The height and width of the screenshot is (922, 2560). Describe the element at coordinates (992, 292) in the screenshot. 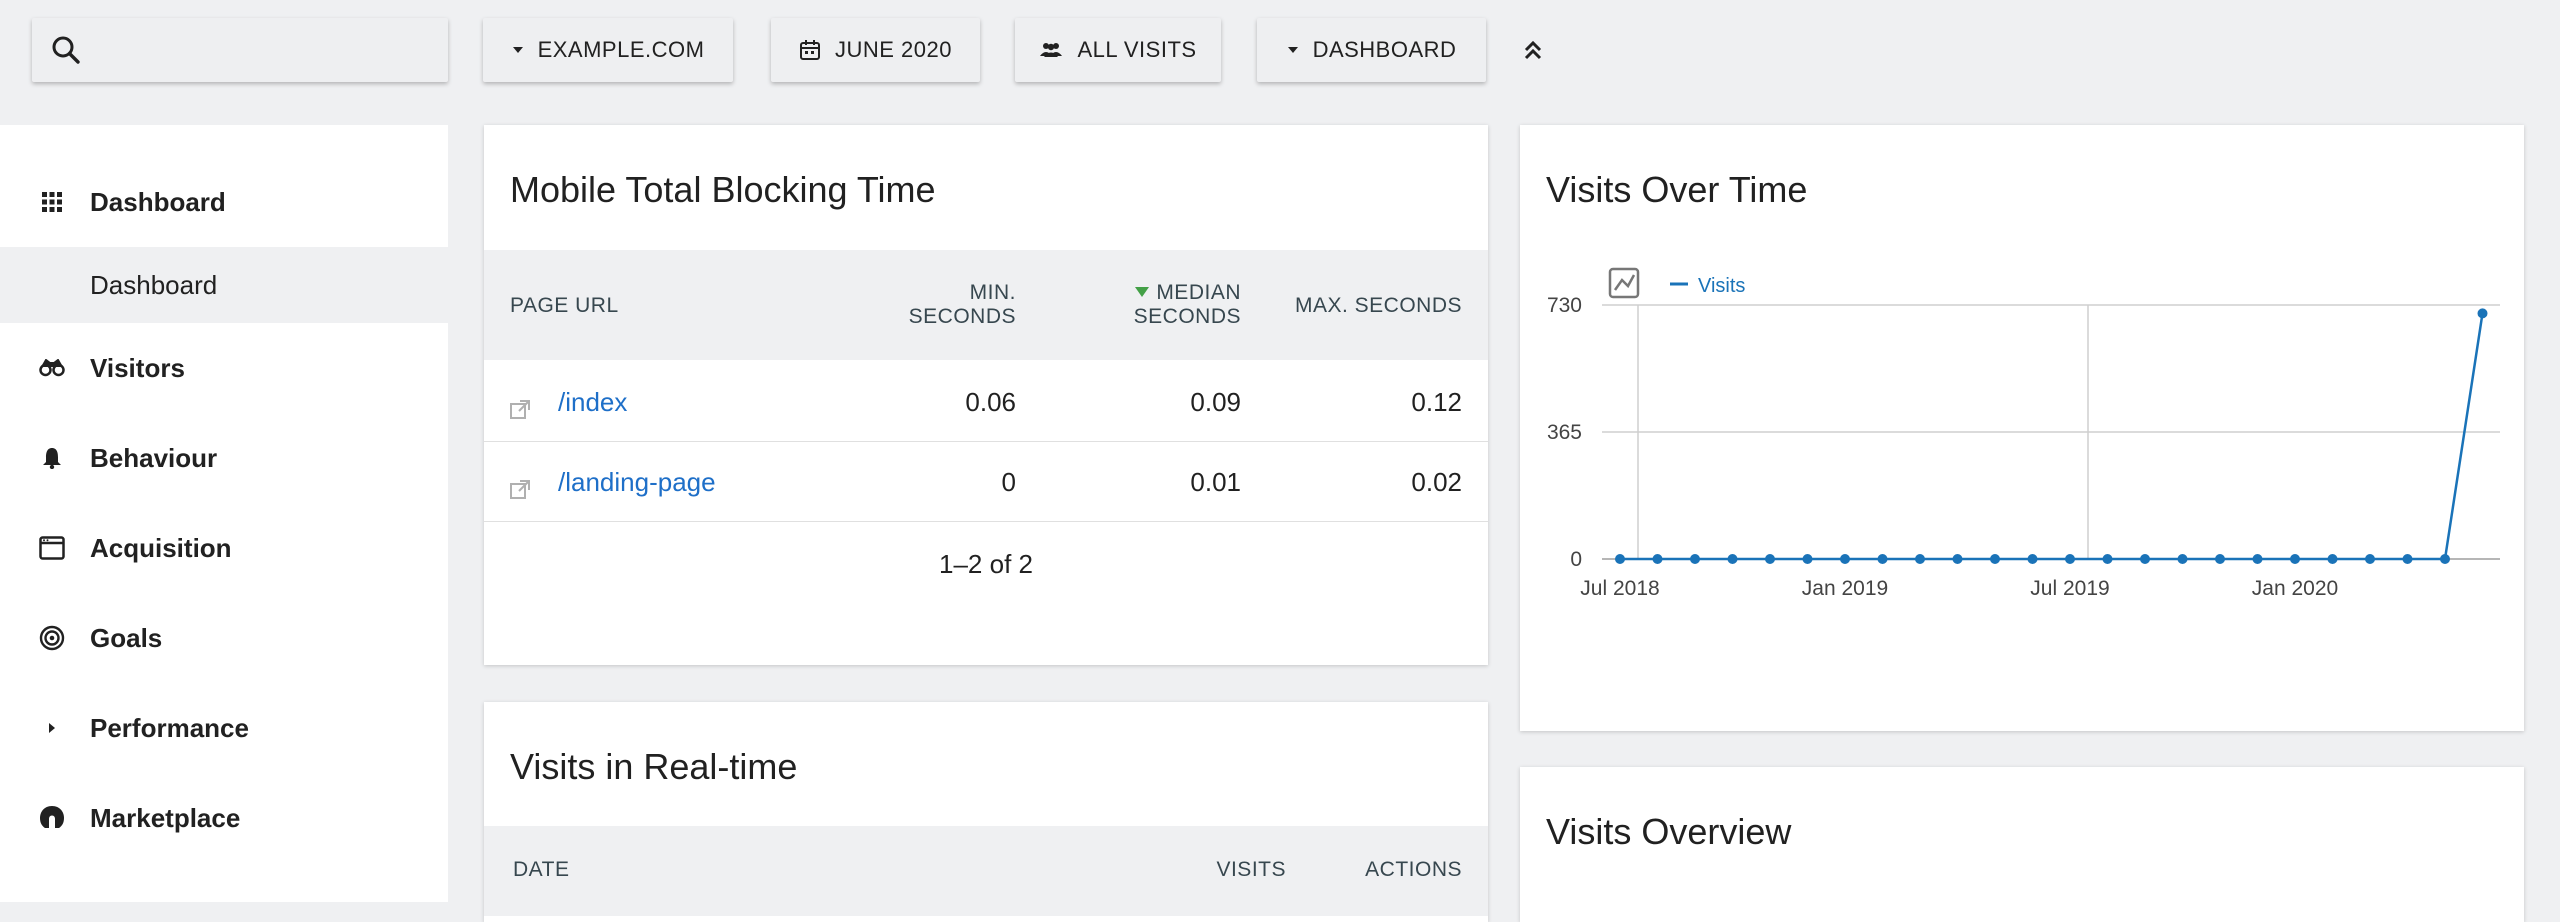

I see `column-header-label: MIN.` at that location.